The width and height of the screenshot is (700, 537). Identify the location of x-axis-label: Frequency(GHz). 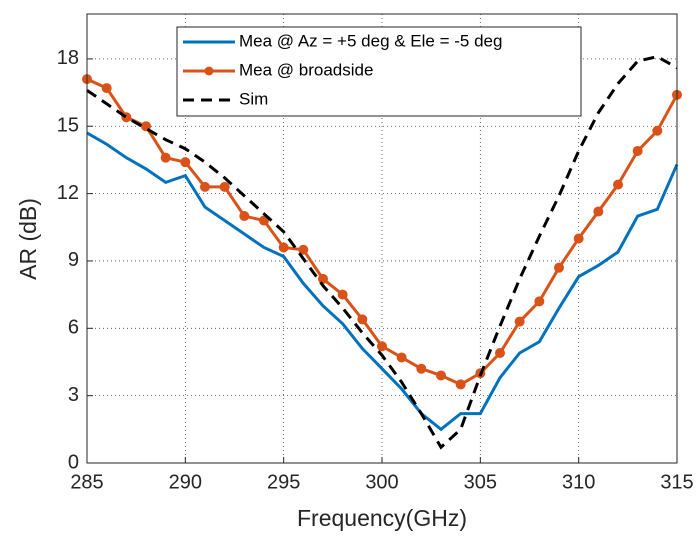
(382, 518).